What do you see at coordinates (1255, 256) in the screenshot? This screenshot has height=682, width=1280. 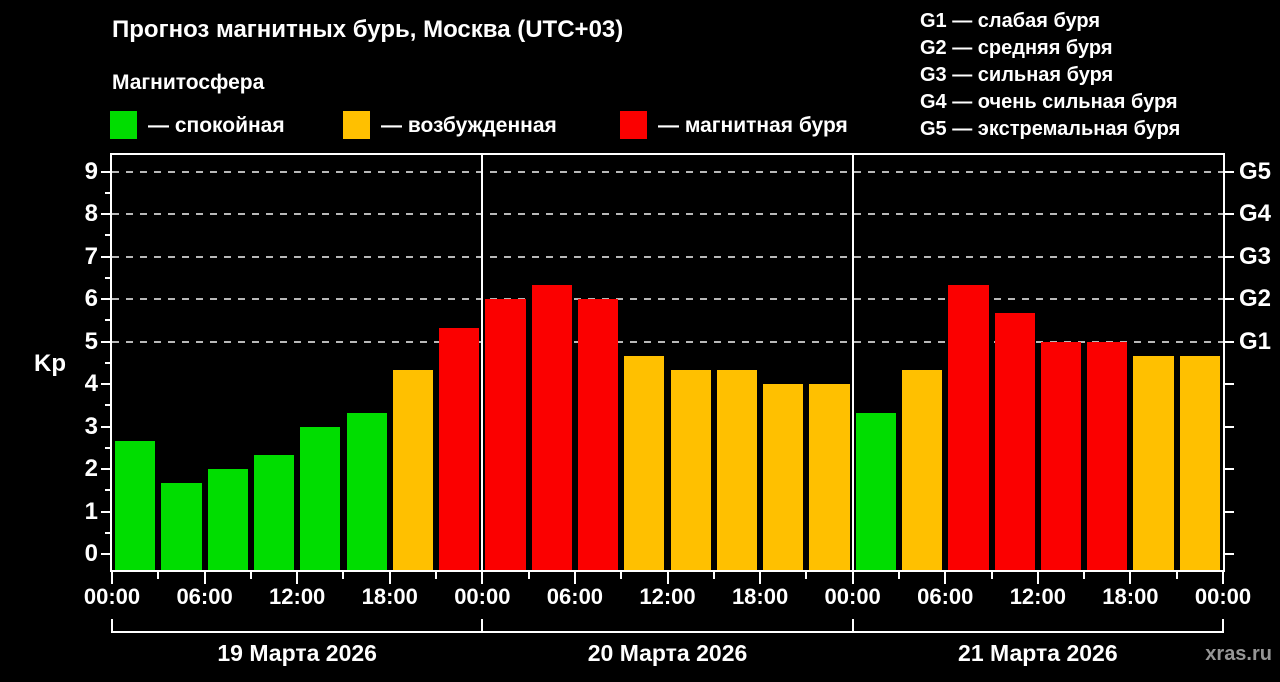 I see `g-axis-label: G3` at bounding box center [1255, 256].